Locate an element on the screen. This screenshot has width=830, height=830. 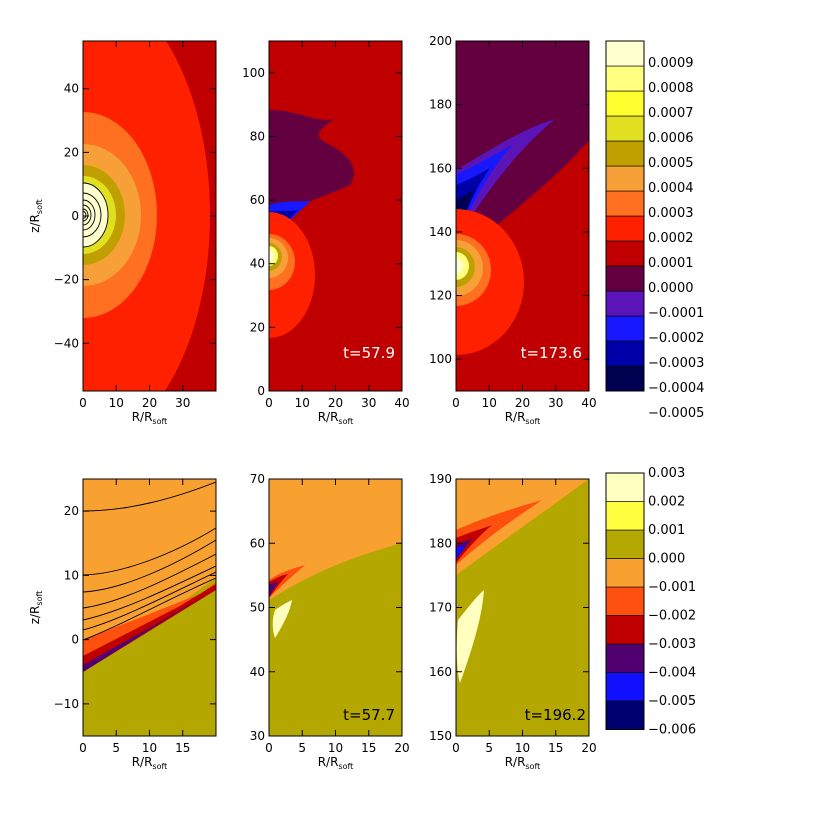
colorbar-label: 0.0000 is located at coordinates (671, 288).